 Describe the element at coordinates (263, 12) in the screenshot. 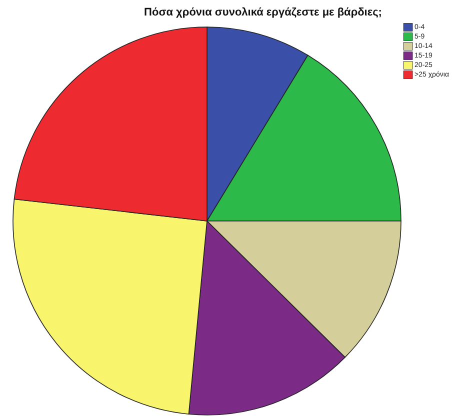

I see `chart-title: Πόσα χρόνια συνολικά εργάζεστε με βάρδιες;` at that location.